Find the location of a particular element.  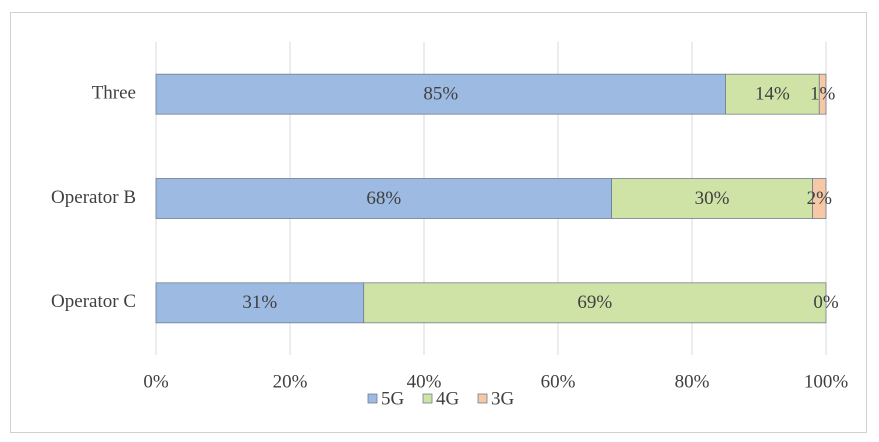

data-label: 30% is located at coordinates (712, 198).